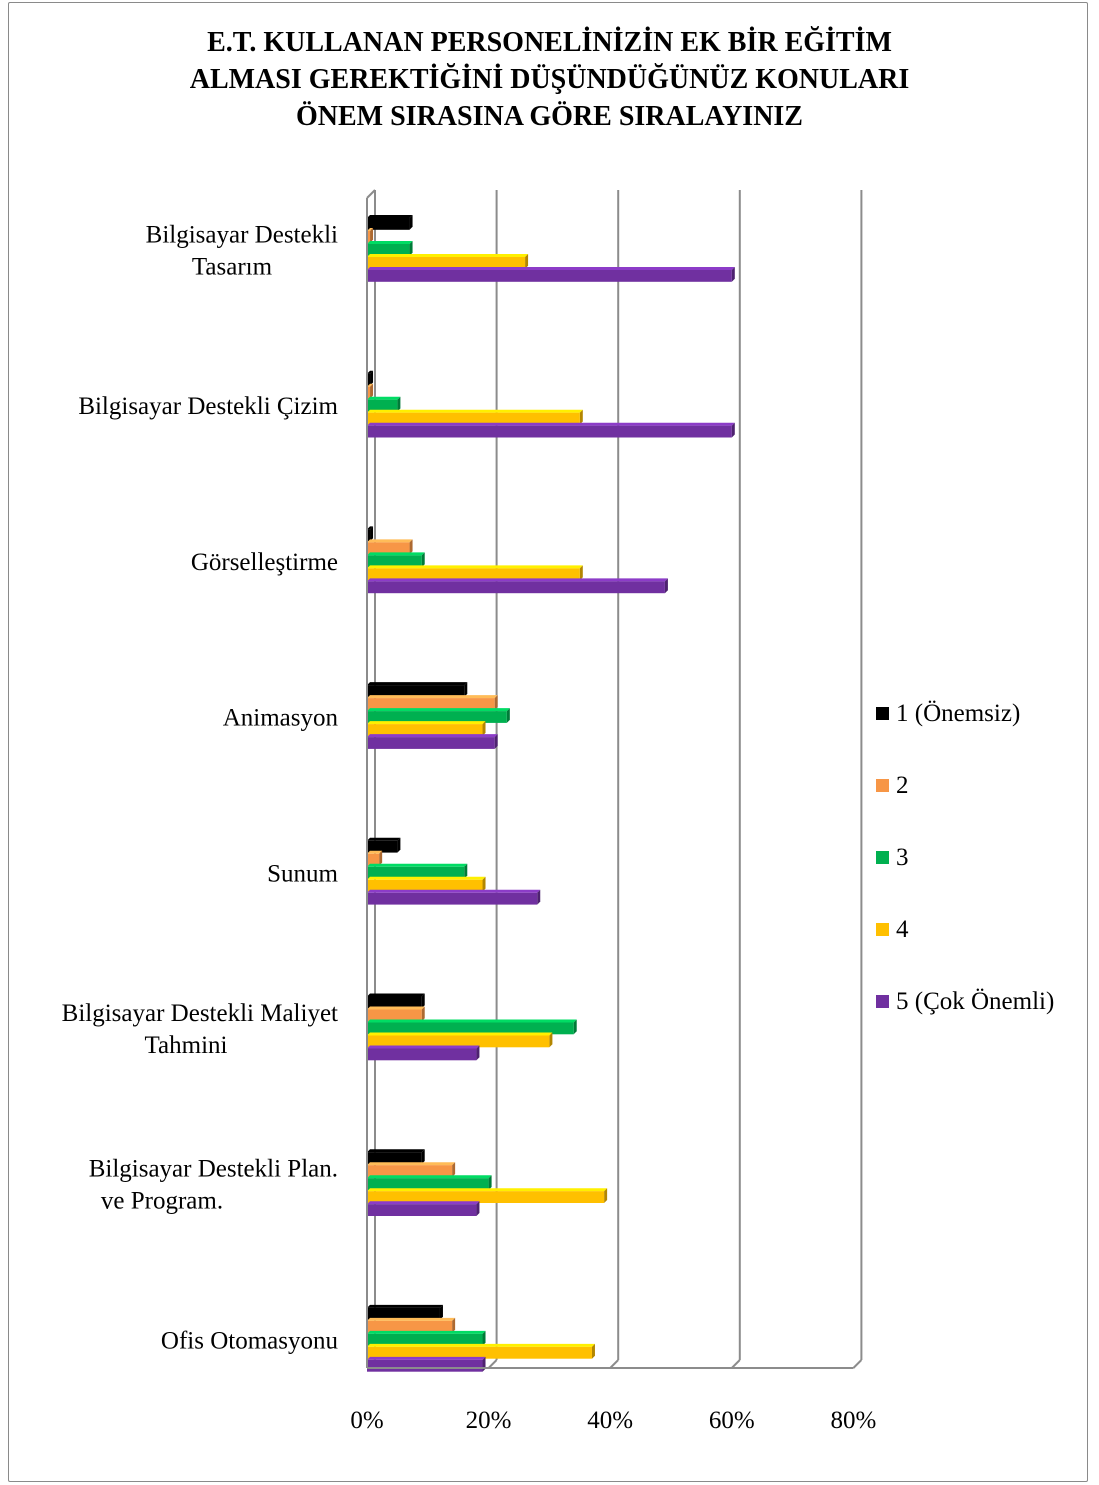 Image resolution: width=1099 pixels, height=1485 pixels. I want to click on chart-title-line-3: ÖNEM SIRASINA GÖRE SIRALAYINIZ, so click(549, 116).